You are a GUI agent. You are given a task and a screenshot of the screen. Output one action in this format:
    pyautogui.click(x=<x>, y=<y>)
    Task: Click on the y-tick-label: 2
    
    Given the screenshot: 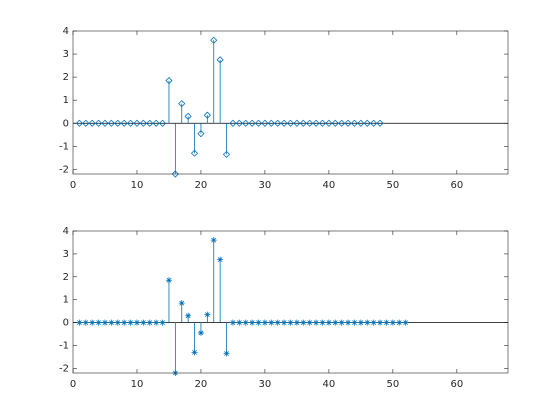 What is the action you would take?
    pyautogui.click(x=66, y=277)
    